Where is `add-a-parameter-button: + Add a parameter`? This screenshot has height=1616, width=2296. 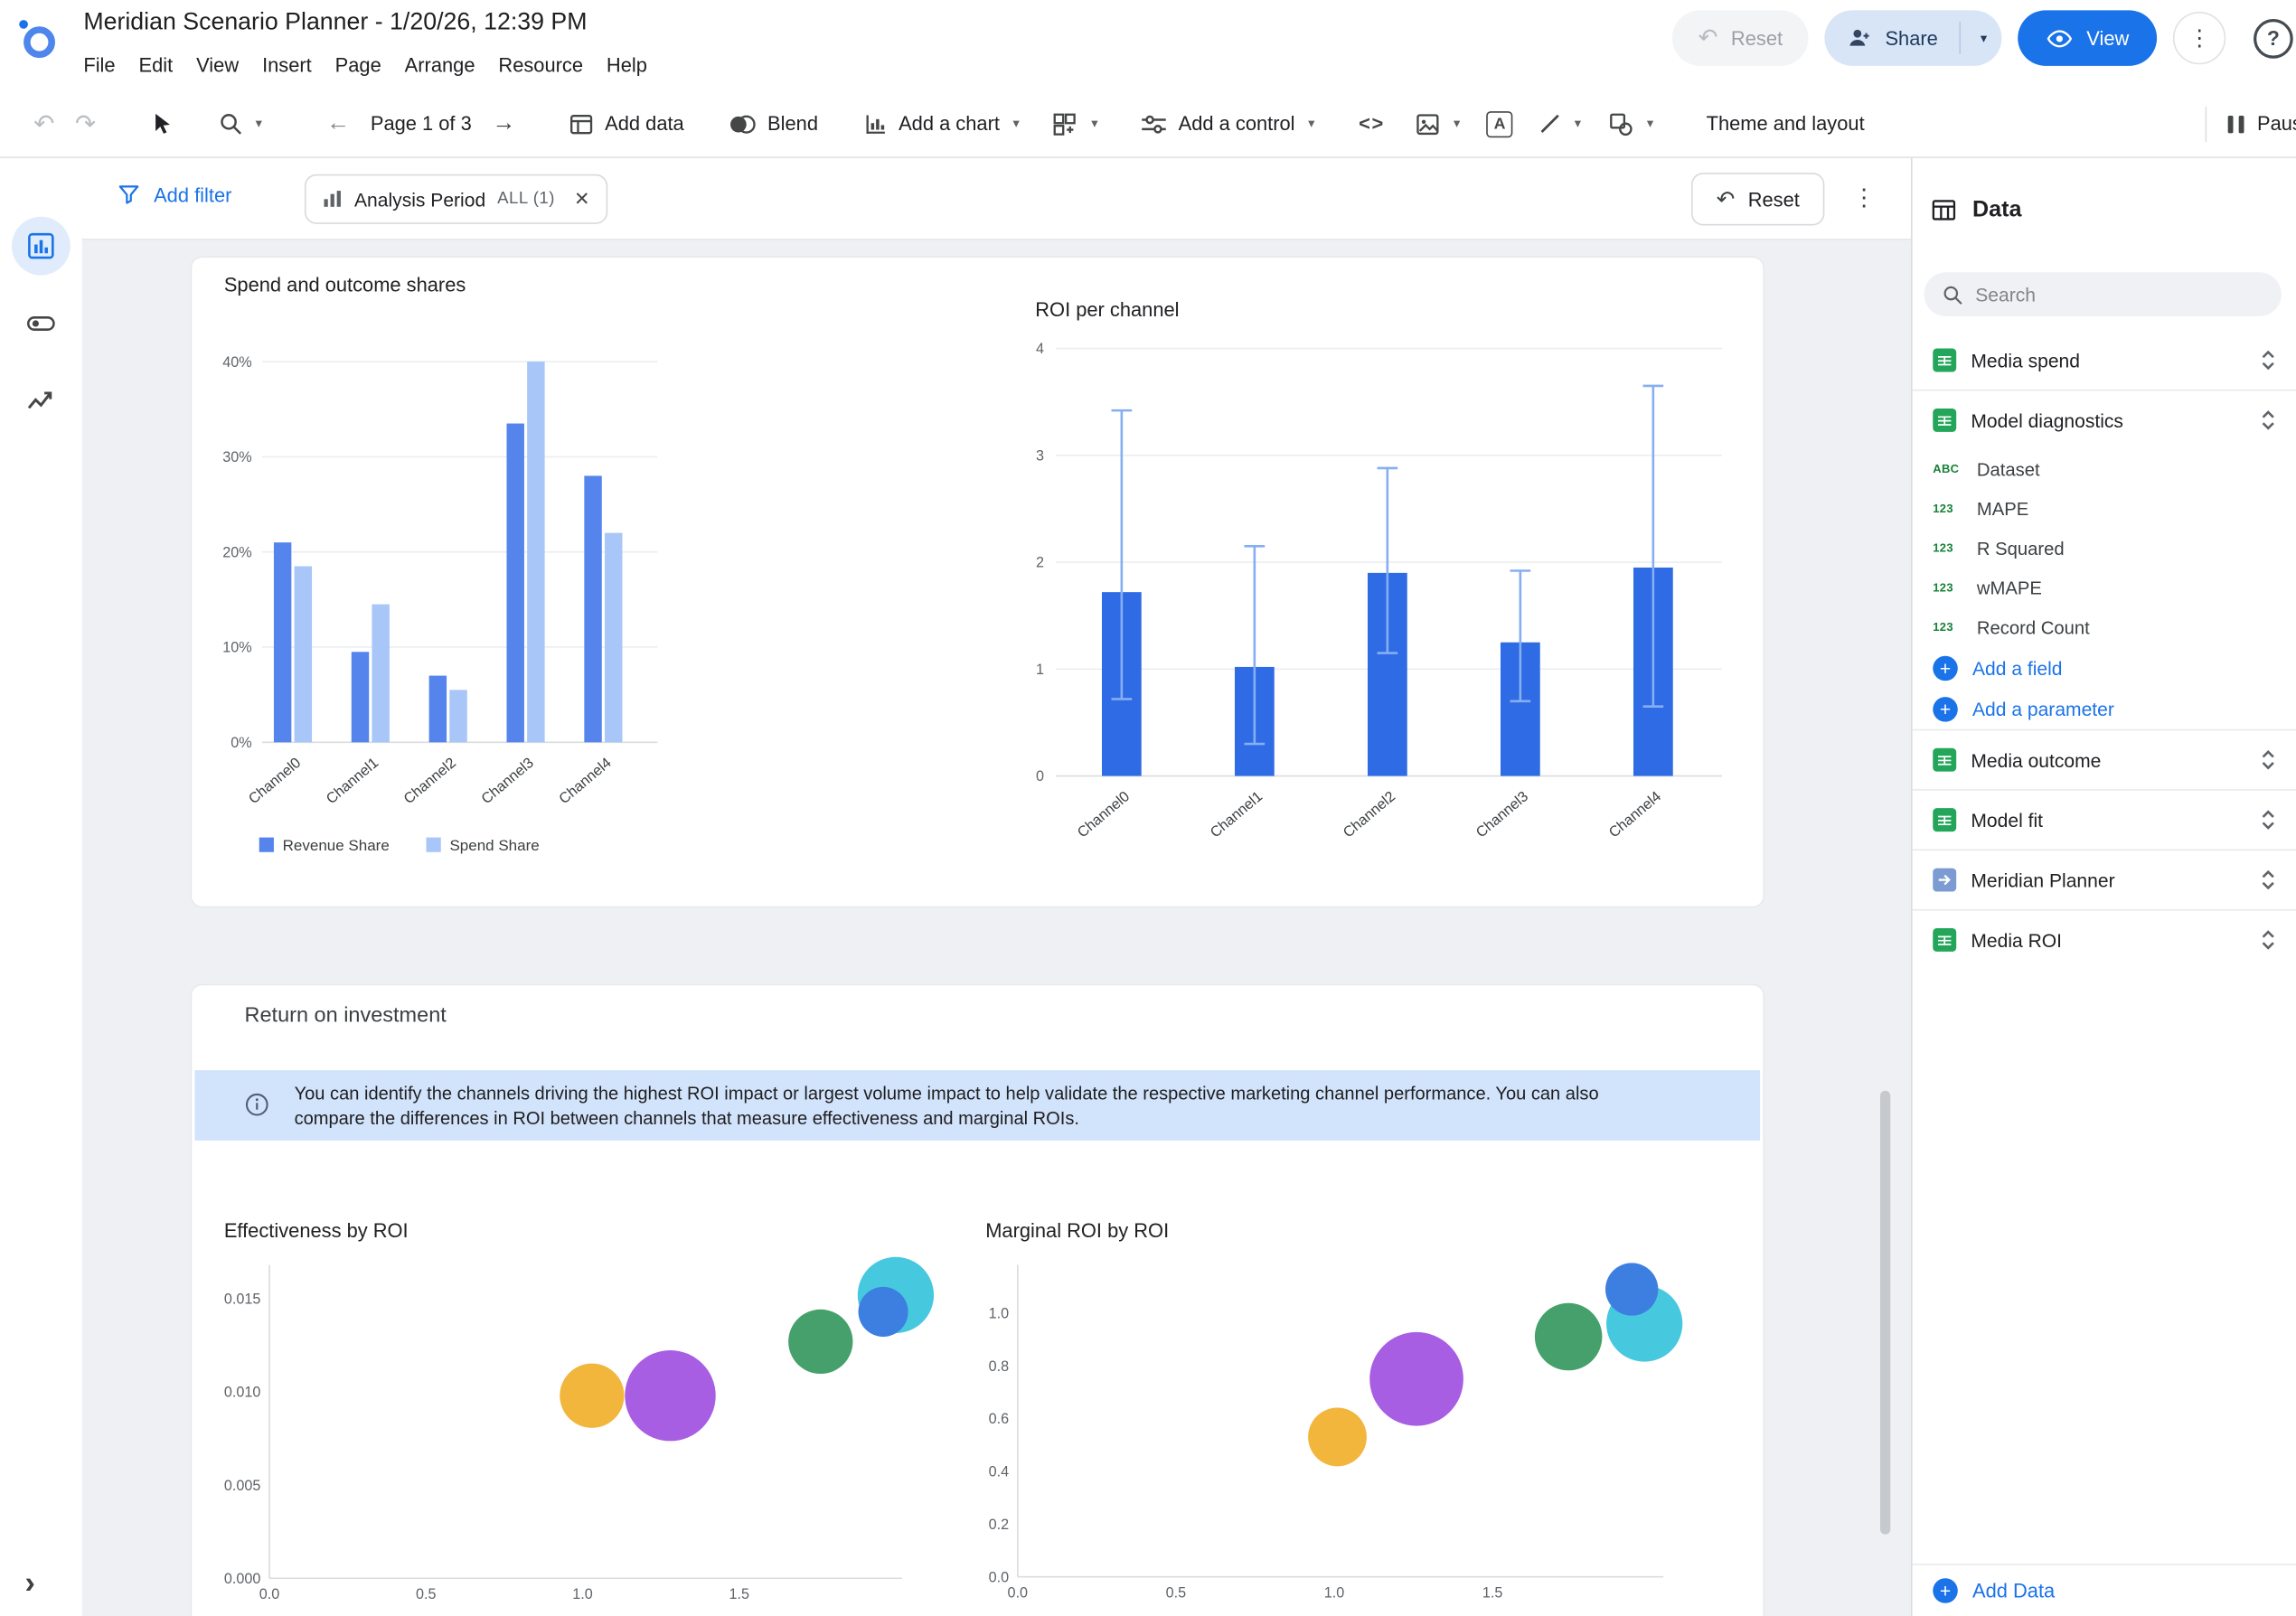
add-a-parameter-button: + Add a parameter is located at coordinates (2104, 708).